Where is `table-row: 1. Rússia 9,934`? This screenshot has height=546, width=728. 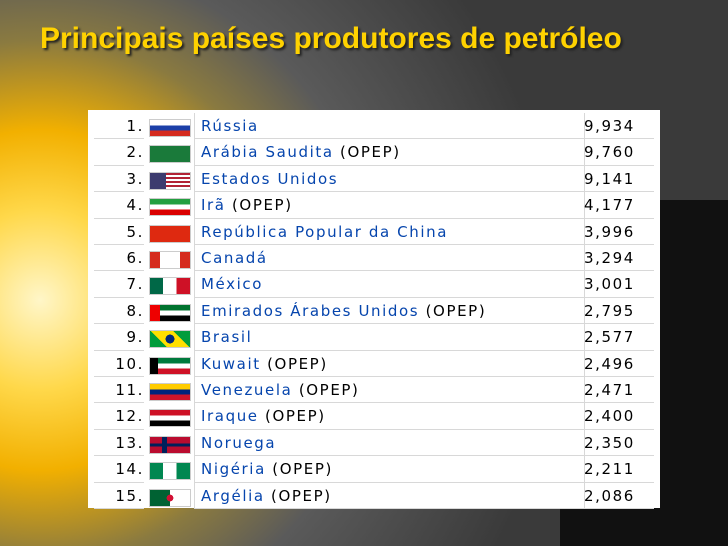 table-row: 1. Rússia 9,934 is located at coordinates (374, 126).